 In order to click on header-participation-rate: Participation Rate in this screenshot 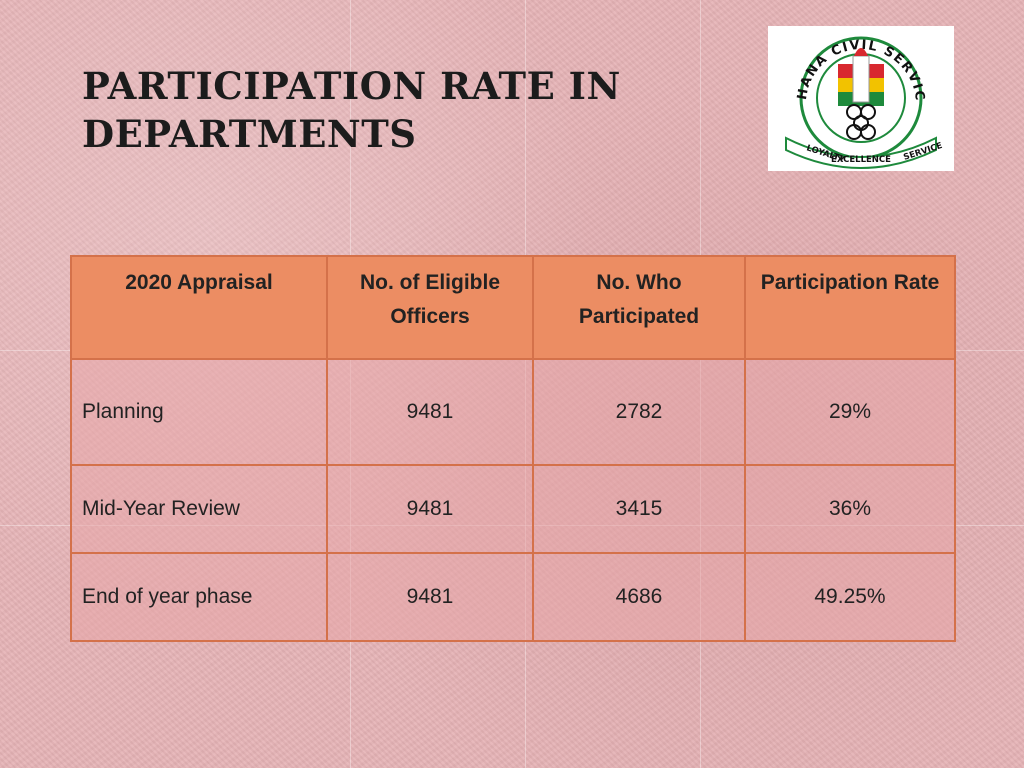, I will do `click(850, 307)`.